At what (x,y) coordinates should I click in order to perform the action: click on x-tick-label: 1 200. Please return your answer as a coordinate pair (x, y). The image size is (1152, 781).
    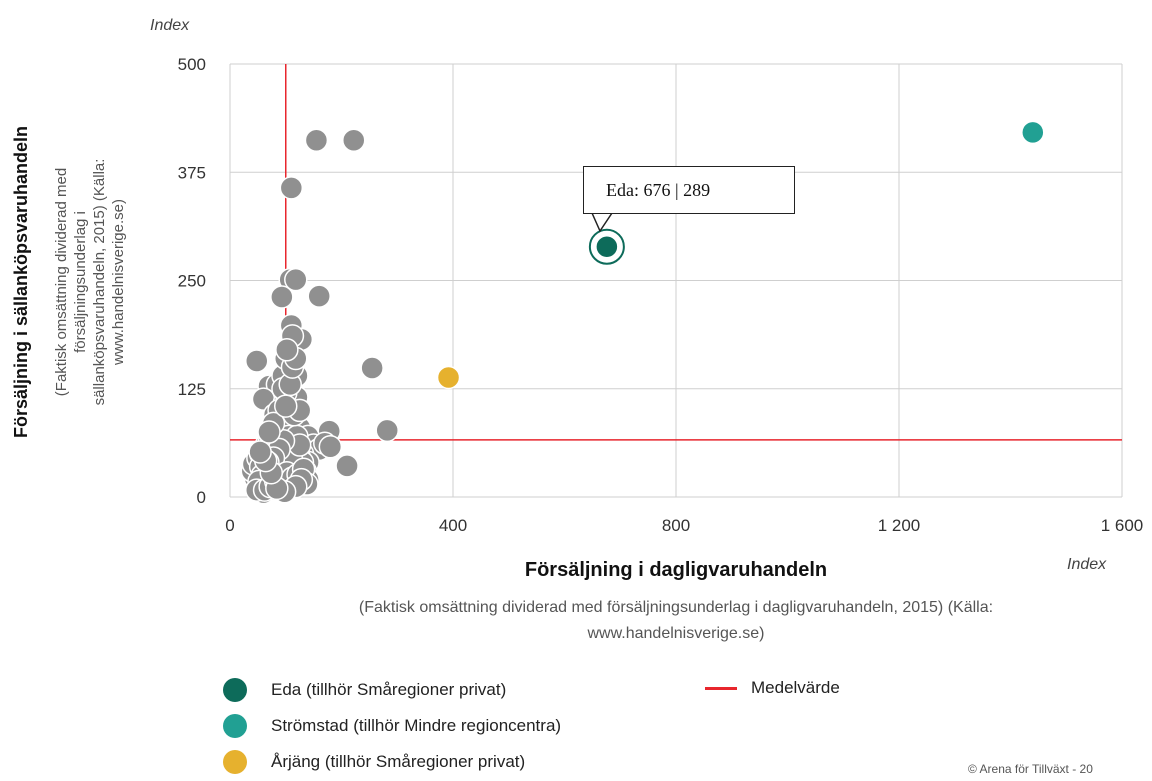
    Looking at the image, I should click on (899, 525).